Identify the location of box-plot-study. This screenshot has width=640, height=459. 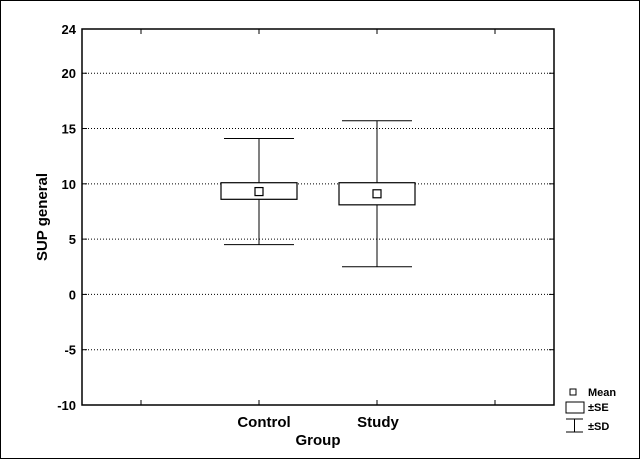
(377, 194).